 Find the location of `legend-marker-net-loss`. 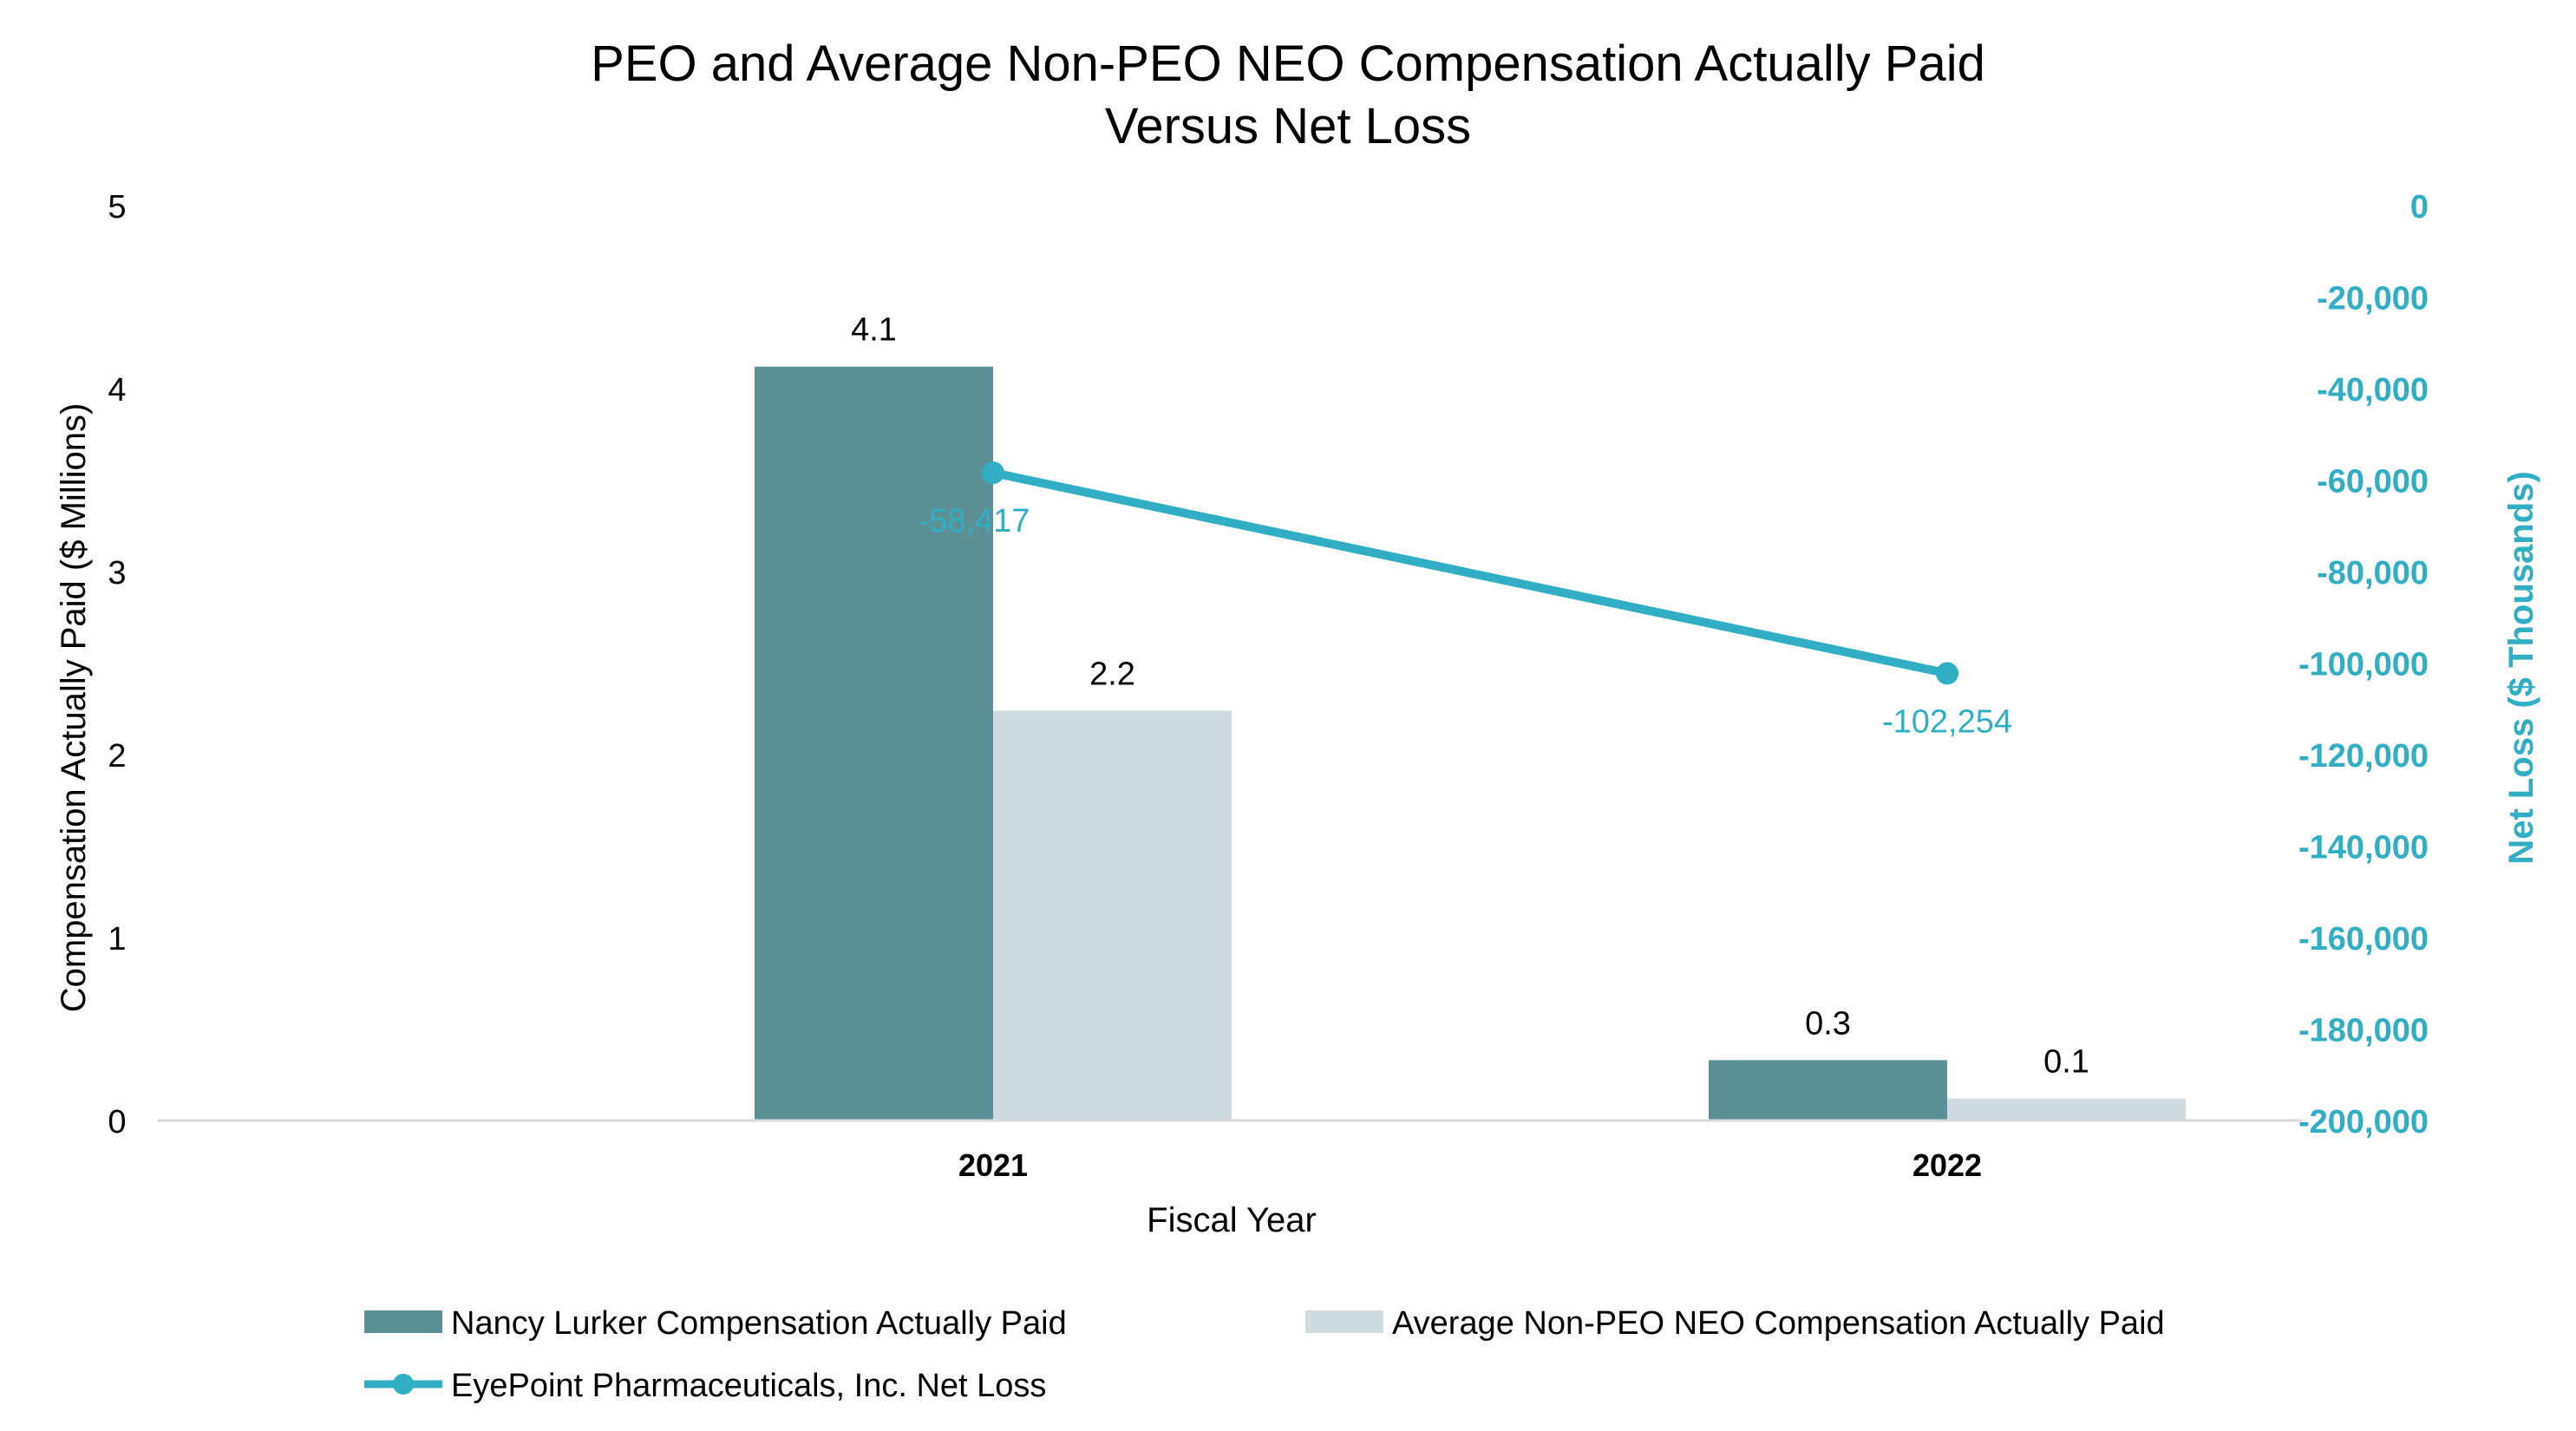

legend-marker-net-loss is located at coordinates (403, 1384).